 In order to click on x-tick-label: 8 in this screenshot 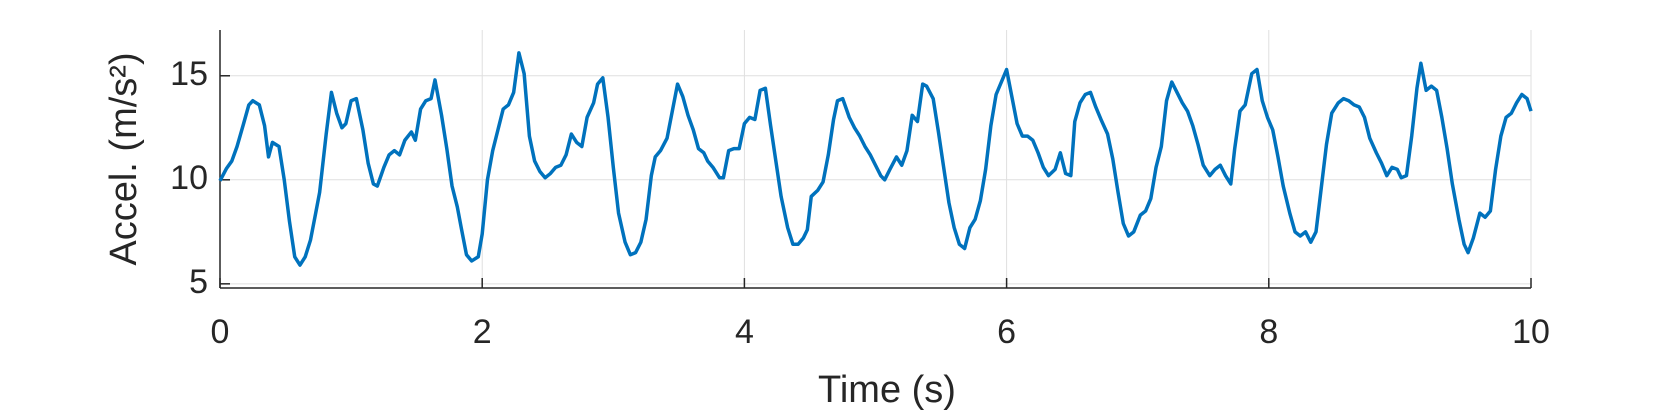, I will do `click(1268, 332)`.